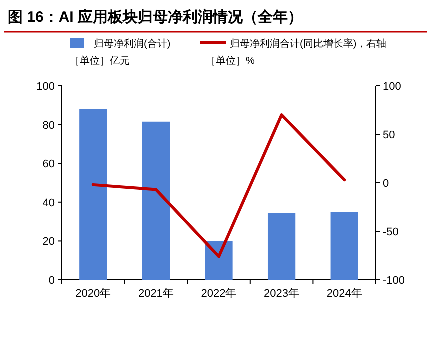 The width and height of the screenshot is (431, 340). Describe the element at coordinates (156, 17) in the screenshot. I see `chart-title: 图 16：AI 应用板块归母净利润情况（全年）` at that location.